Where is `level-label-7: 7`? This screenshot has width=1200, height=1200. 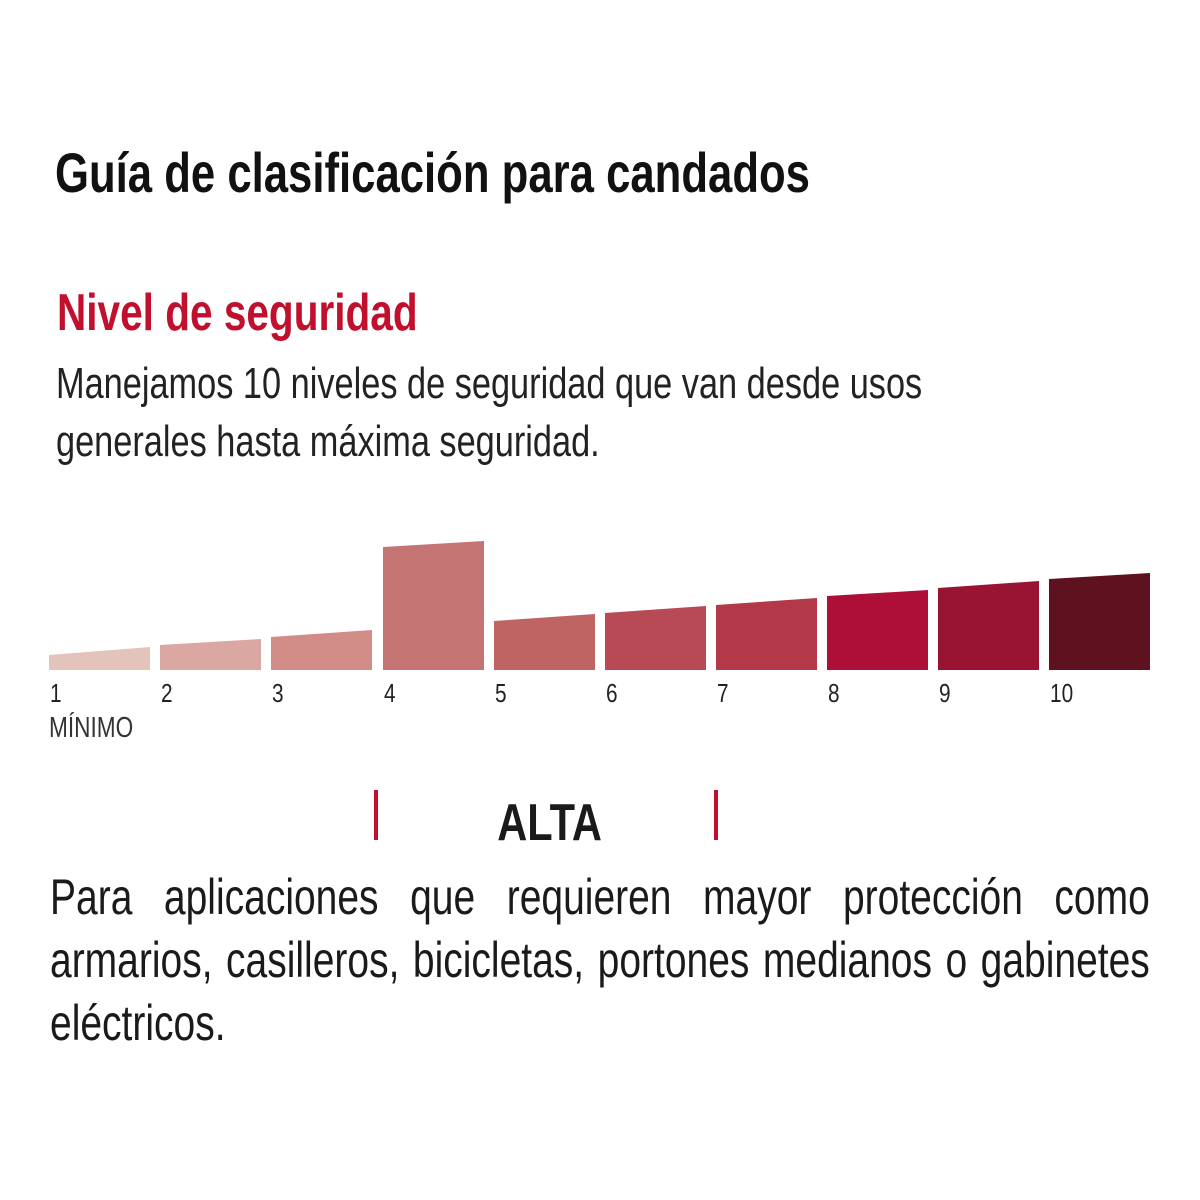 level-label-7: 7 is located at coordinates (723, 693).